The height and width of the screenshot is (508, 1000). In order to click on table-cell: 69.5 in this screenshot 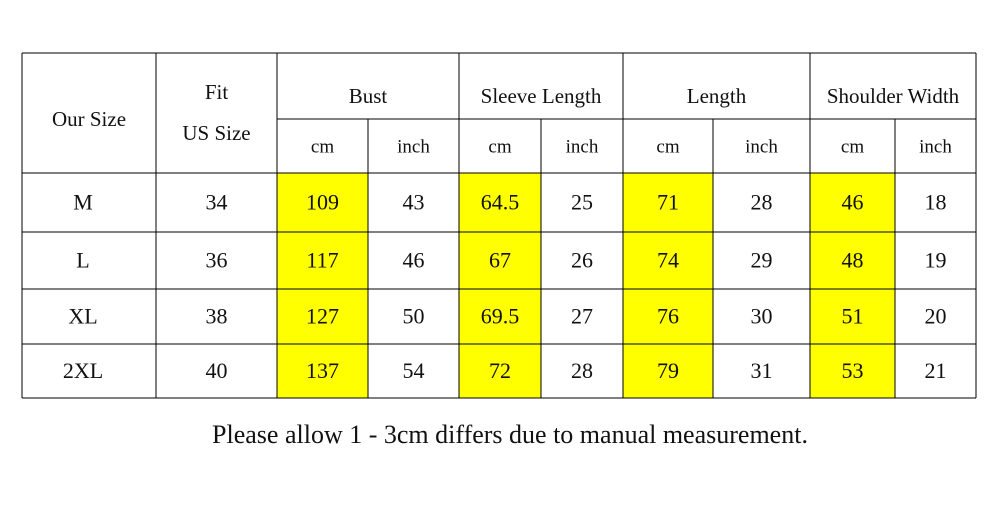, I will do `click(500, 316)`.